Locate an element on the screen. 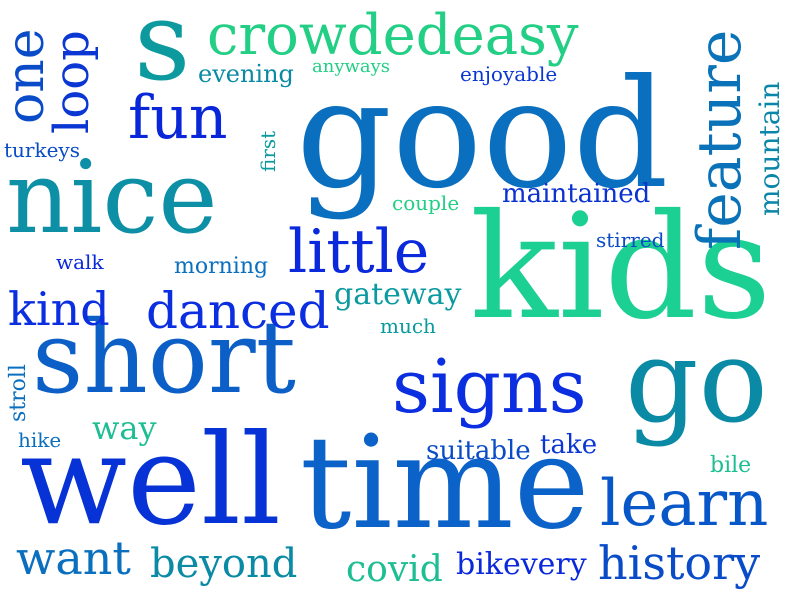 This screenshot has height=600, width=800. word-gateway: gateway is located at coordinates (398, 294).